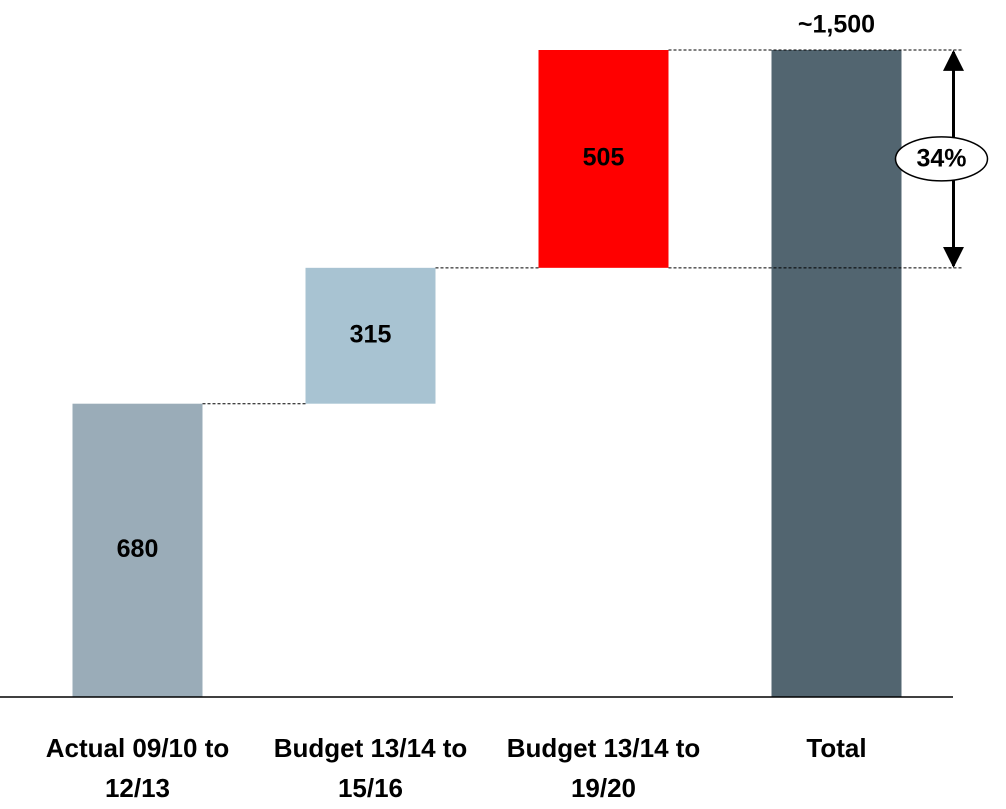  I want to click on x-tick-label: Budget 13/14 to 19/20, so click(603, 768).